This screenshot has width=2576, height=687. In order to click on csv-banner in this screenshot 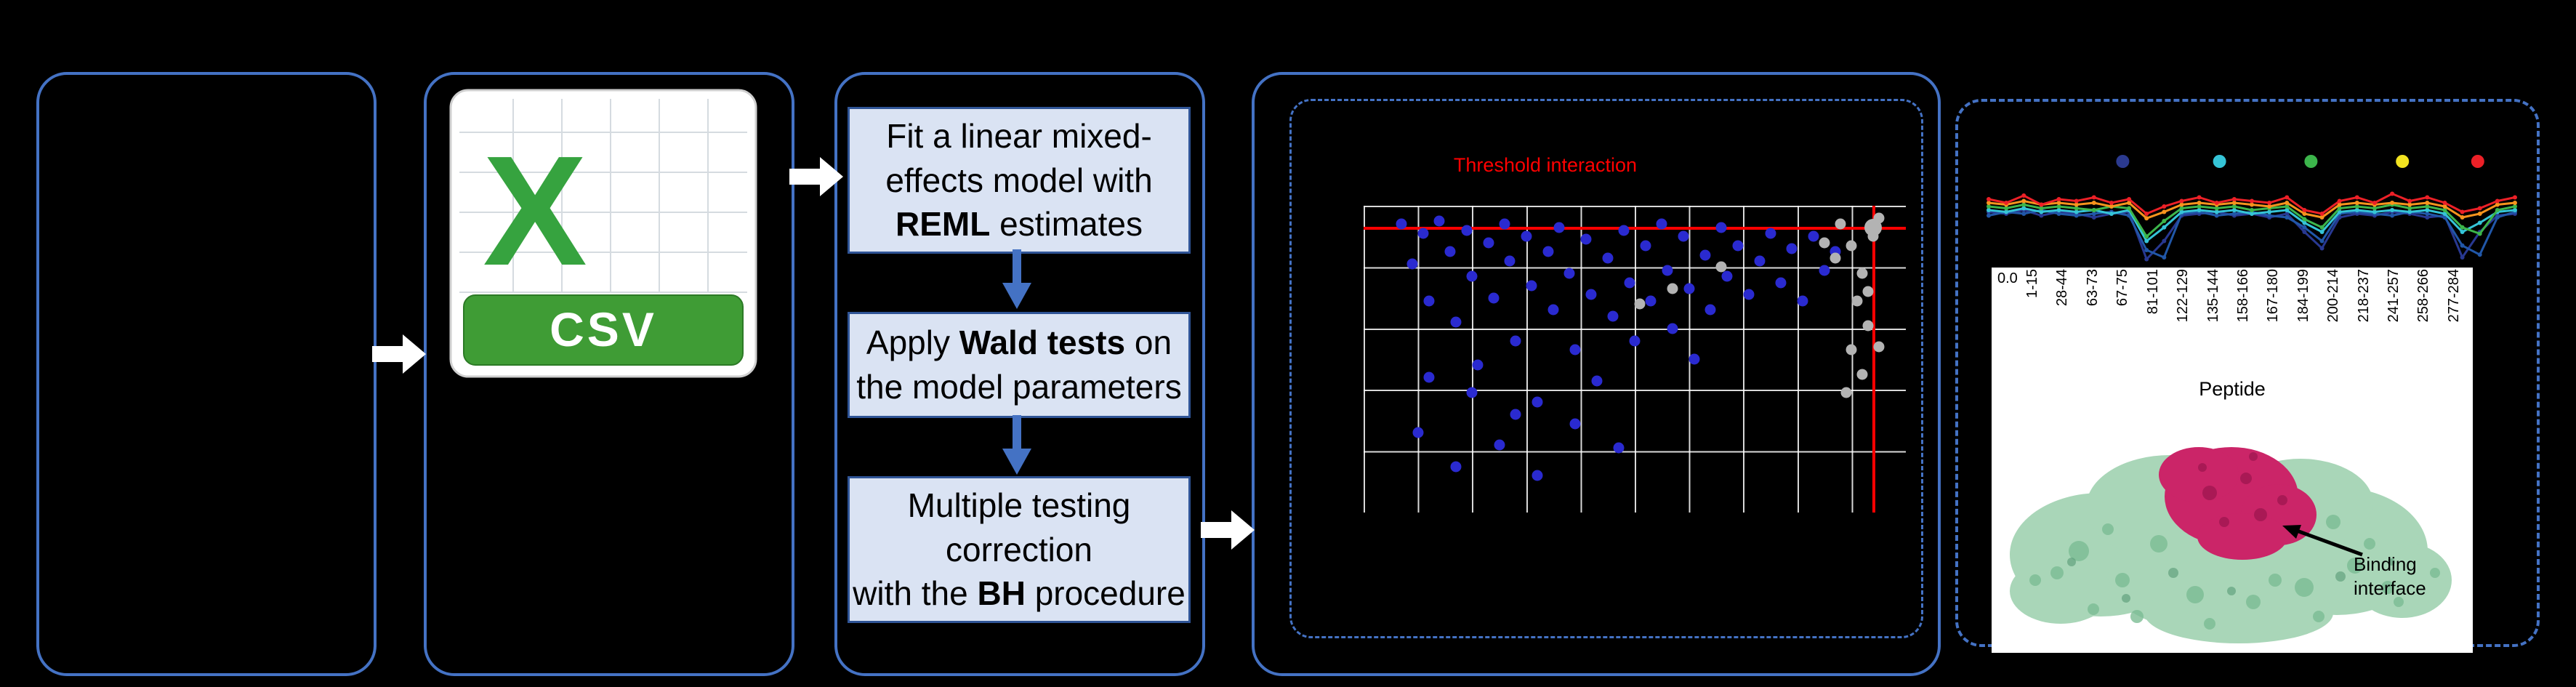, I will do `click(603, 330)`.